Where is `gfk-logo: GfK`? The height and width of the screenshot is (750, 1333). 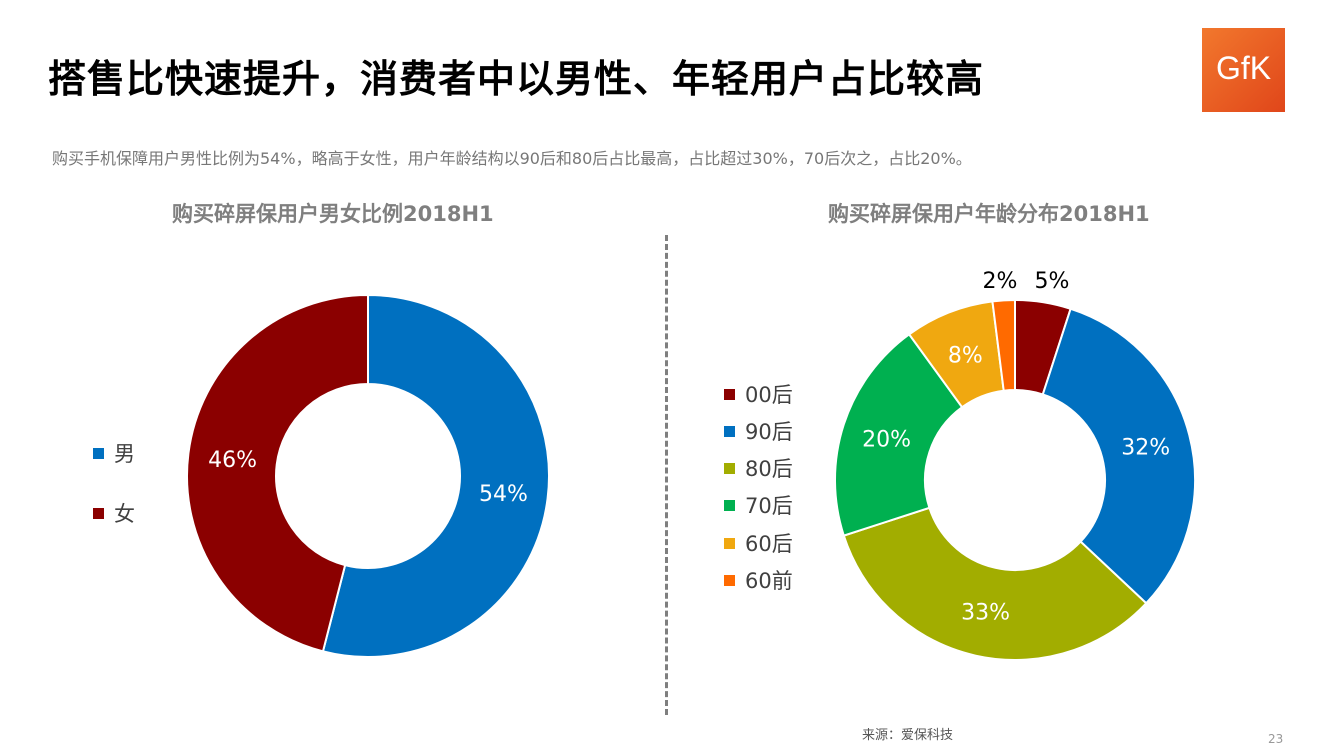
gfk-logo: GfK is located at coordinates (1243, 70).